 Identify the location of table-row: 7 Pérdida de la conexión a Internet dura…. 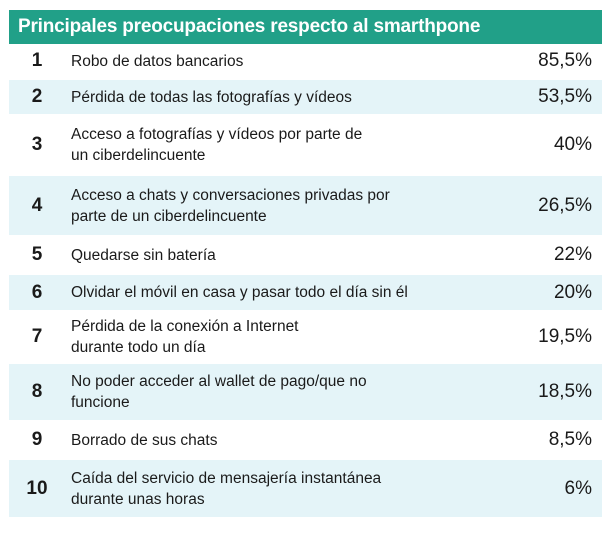
(305, 338).